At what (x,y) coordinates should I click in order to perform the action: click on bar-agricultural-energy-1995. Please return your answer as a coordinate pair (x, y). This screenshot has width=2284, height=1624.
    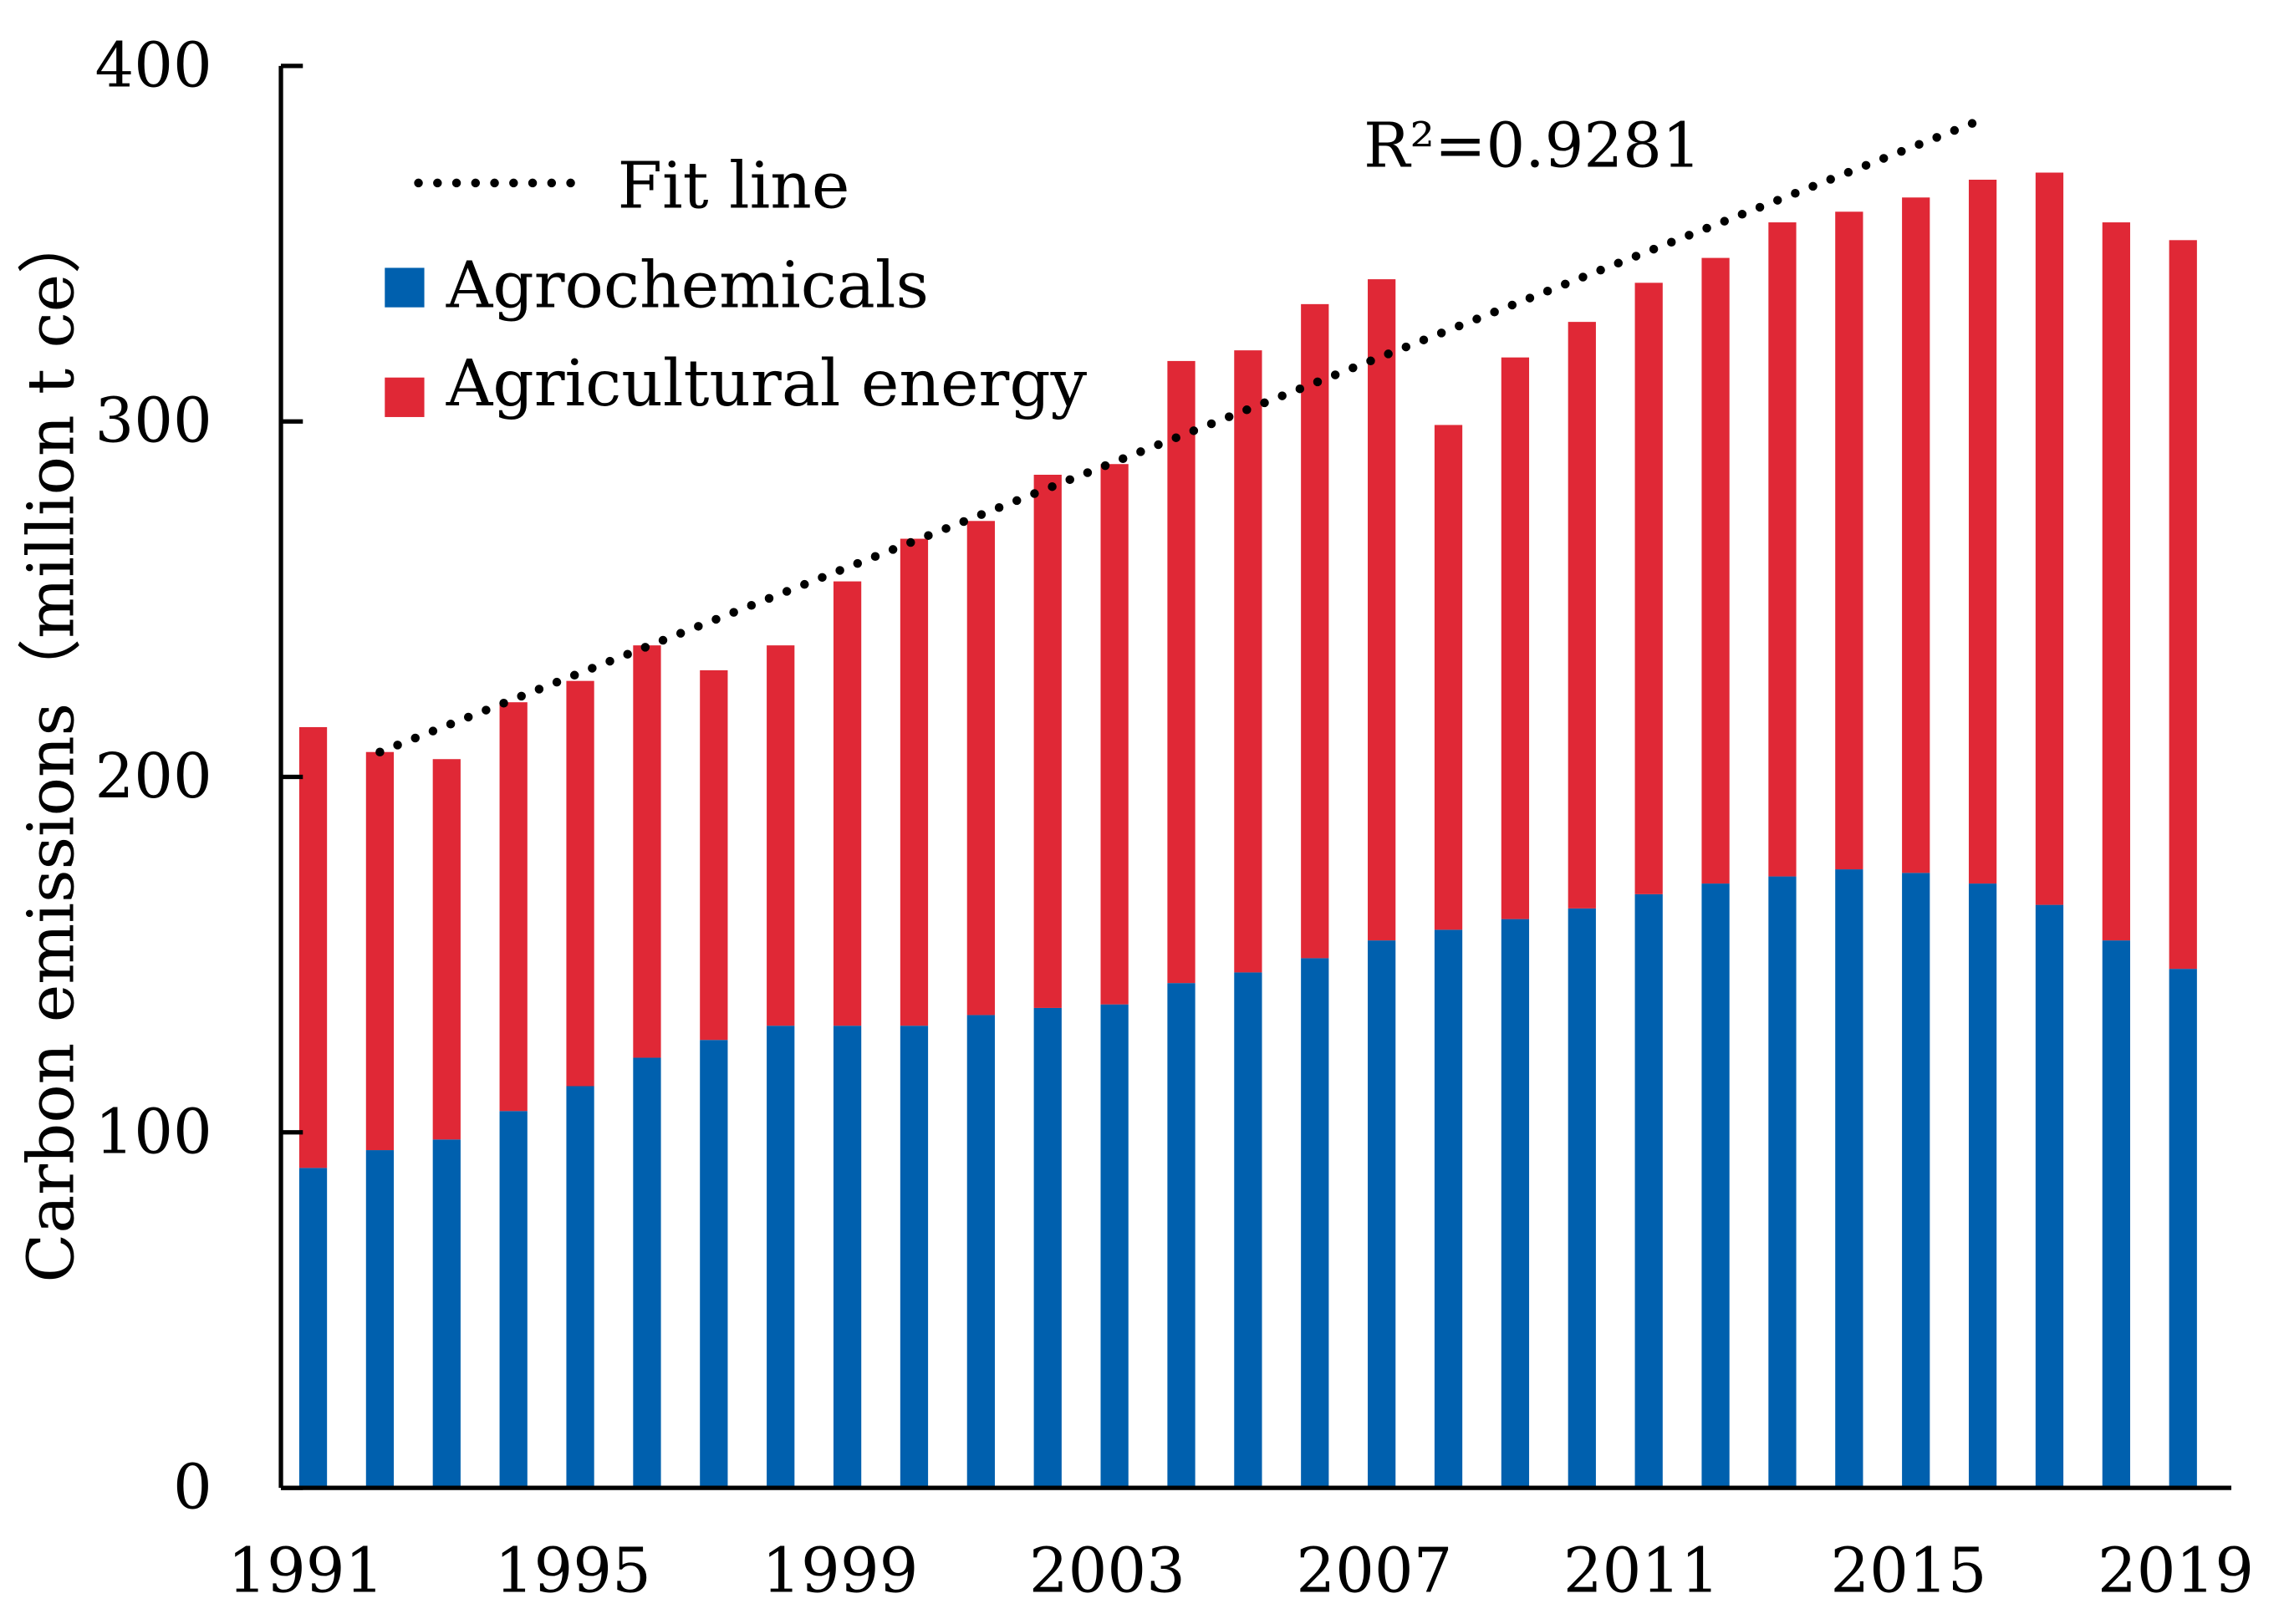
    Looking at the image, I should click on (580, 883).